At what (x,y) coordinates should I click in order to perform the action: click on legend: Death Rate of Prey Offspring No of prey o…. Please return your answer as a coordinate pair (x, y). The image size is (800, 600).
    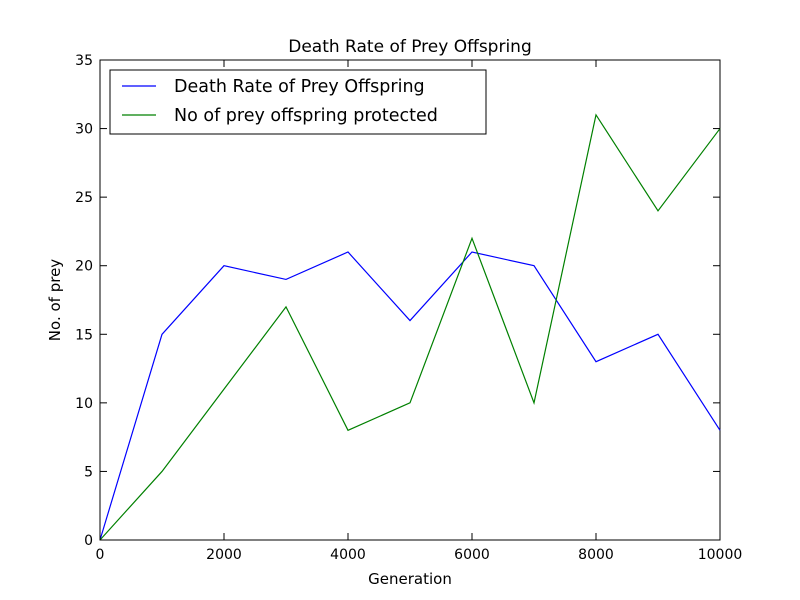
    Looking at the image, I should click on (298, 102).